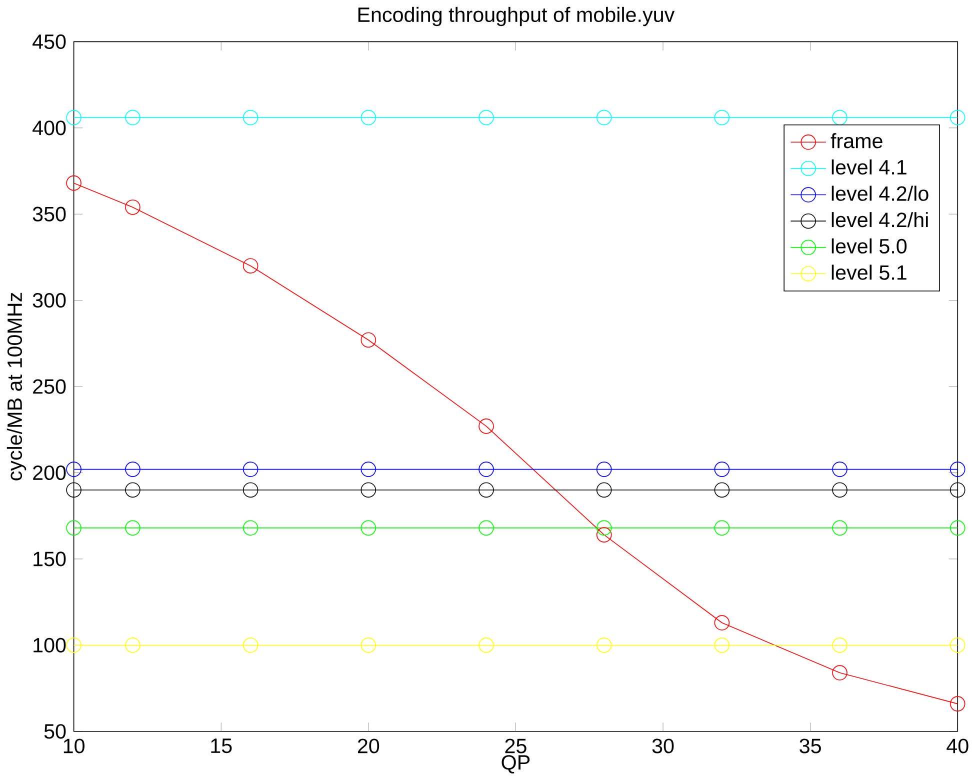 Image resolution: width=976 pixels, height=780 pixels. What do you see at coordinates (515, 746) in the screenshot?
I see `x-tick-label: 25` at bounding box center [515, 746].